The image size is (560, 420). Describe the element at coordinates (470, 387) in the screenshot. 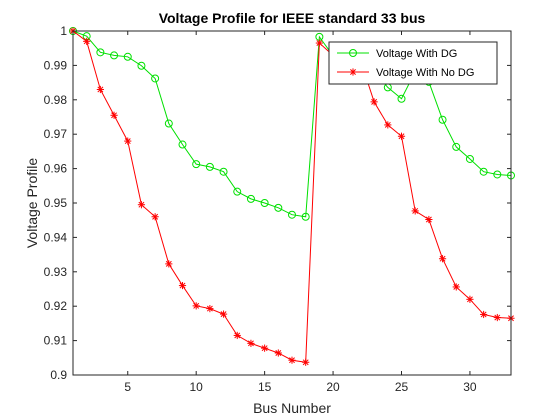

I see `x-tick-label: 30` at that location.